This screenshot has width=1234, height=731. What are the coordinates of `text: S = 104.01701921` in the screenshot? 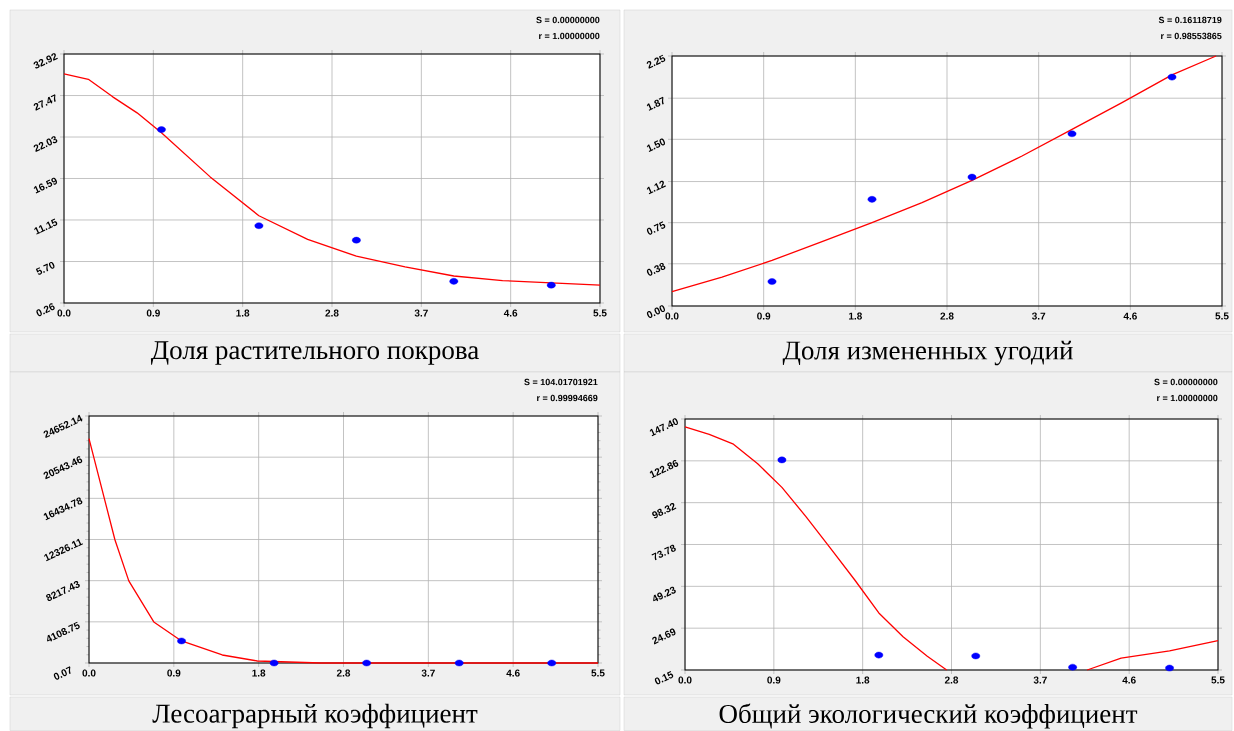 It's located at (561, 382).